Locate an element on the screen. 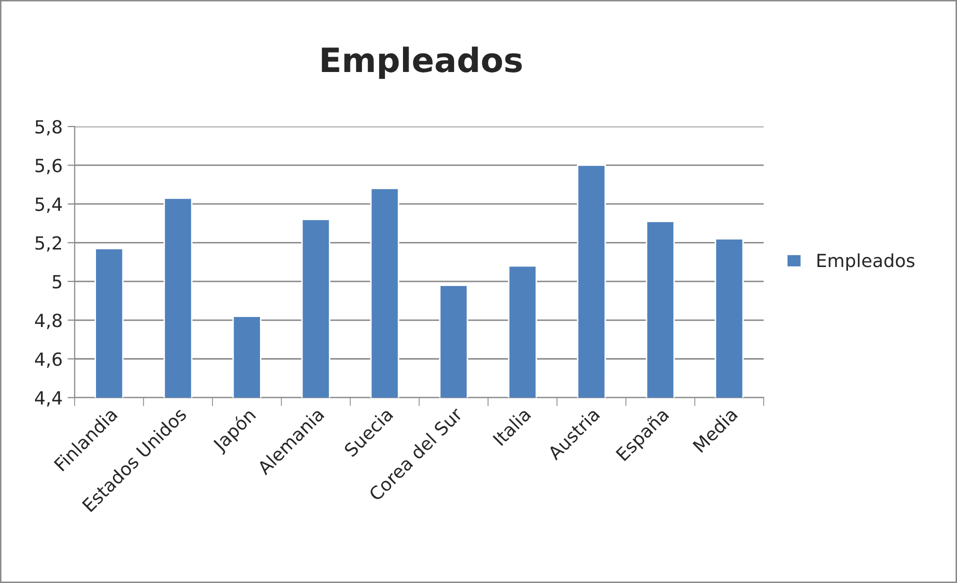  y-tick-label: 5,4 is located at coordinates (49, 205).